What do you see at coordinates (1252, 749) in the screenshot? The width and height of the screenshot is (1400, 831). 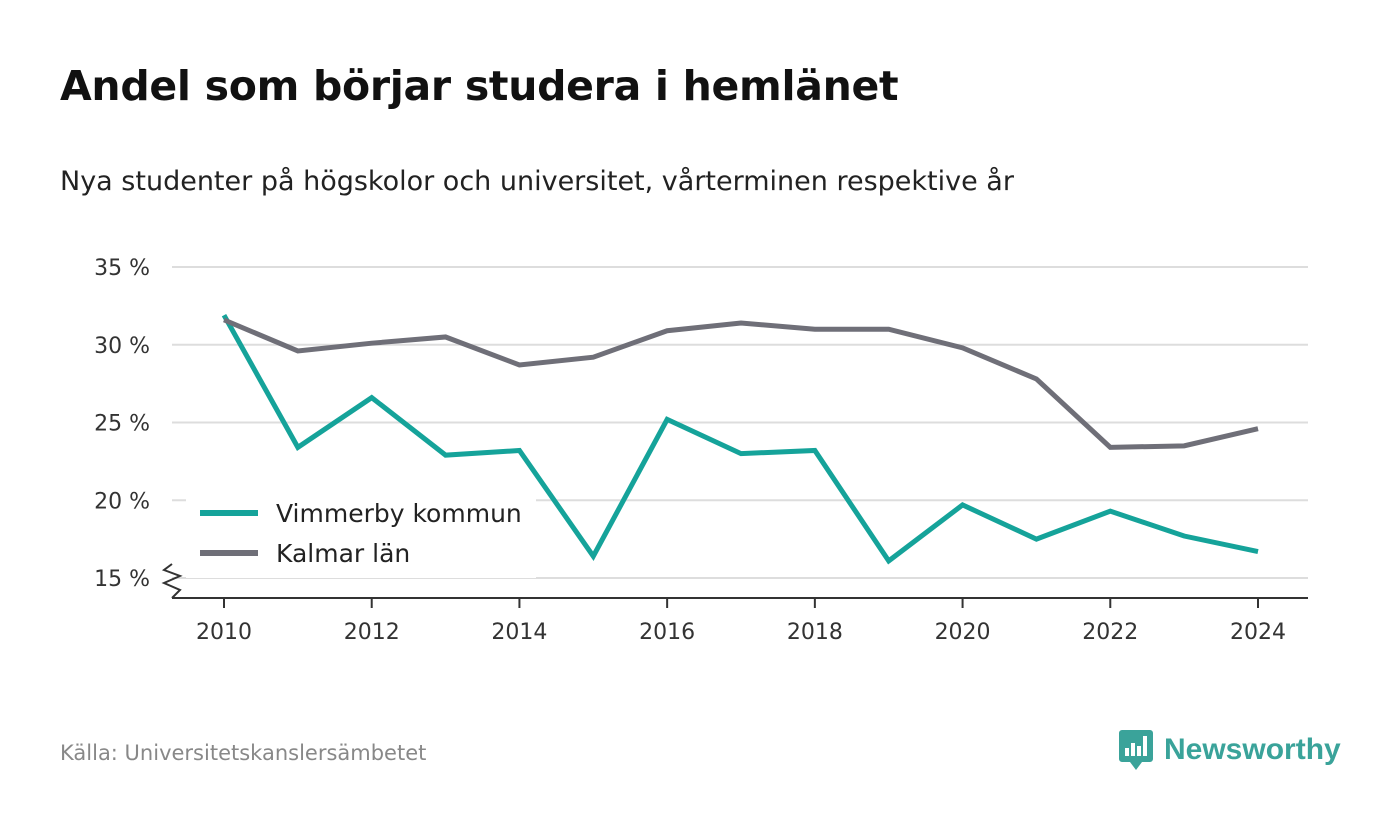 I see `brand-name: Newsworthy` at bounding box center [1252, 749].